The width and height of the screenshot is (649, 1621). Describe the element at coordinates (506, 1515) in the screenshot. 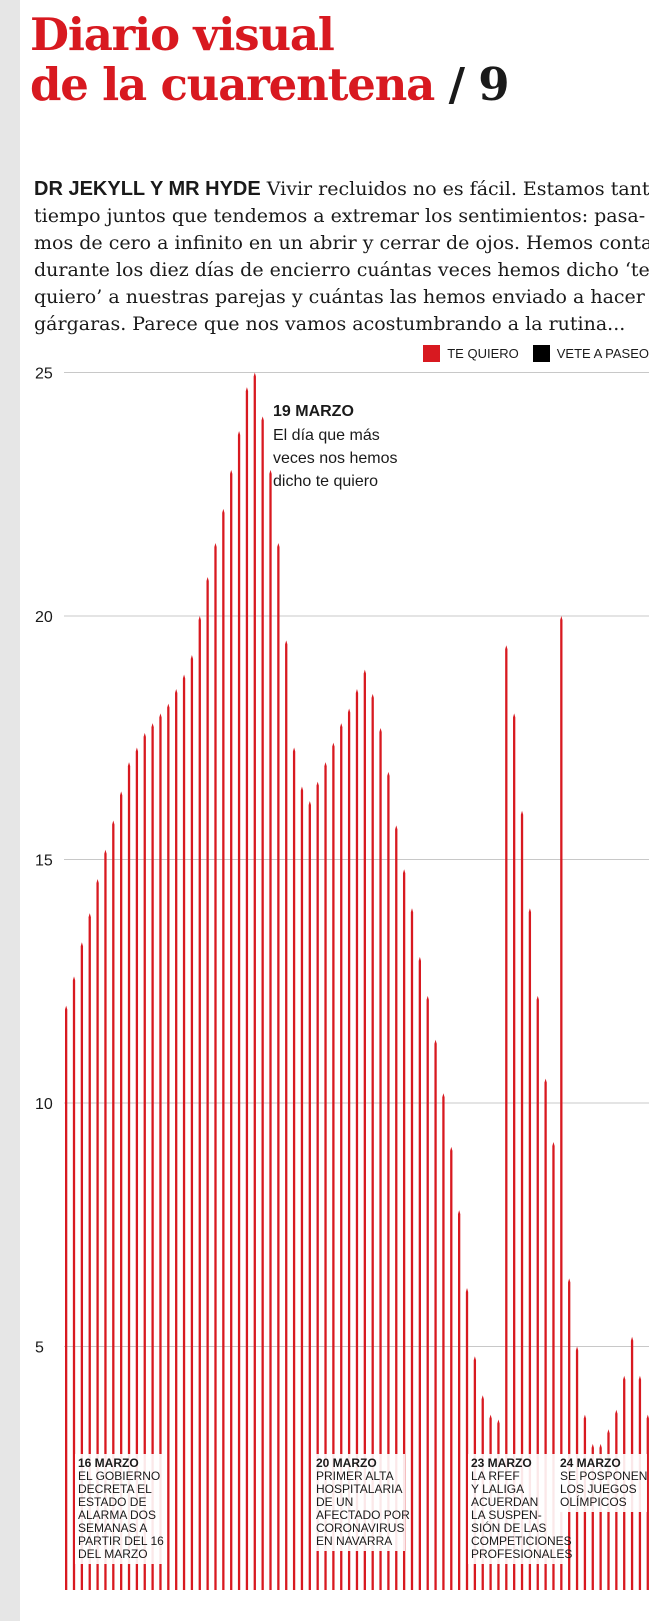

I see `event-line: LA SUSPEN-` at that location.